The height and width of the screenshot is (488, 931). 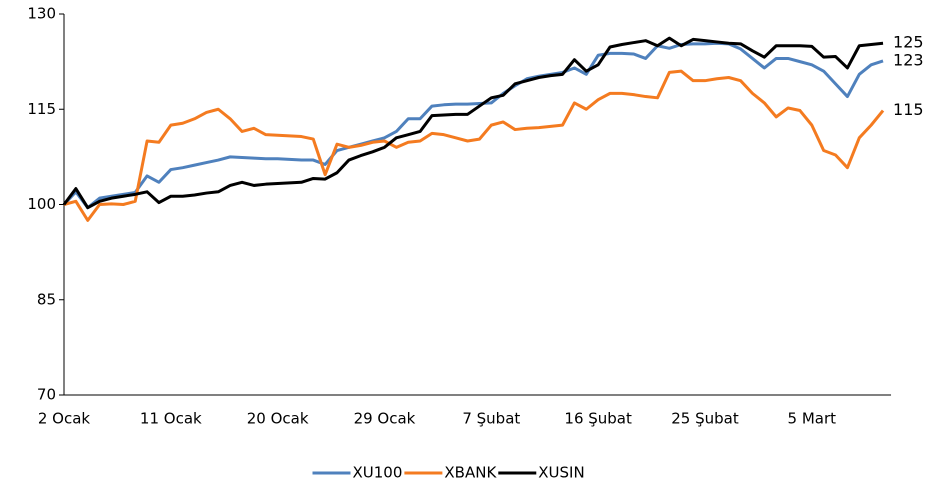 I want to click on y-tick-label: 70, so click(x=46, y=395).